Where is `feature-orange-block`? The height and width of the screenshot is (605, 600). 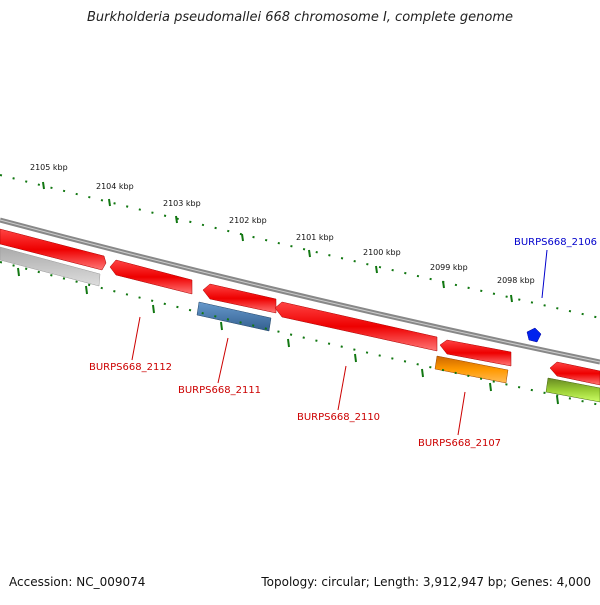 feature-orange-block is located at coordinates (471, 369).